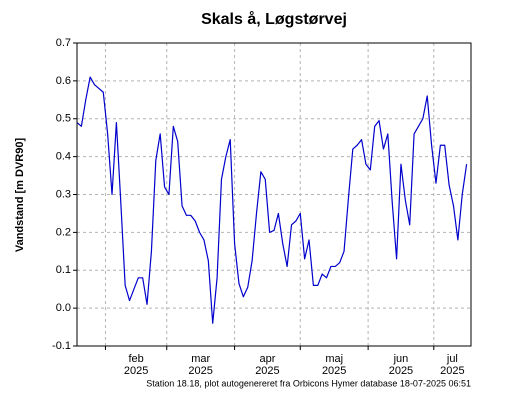 Image resolution: width=529 pixels, height=400 pixels. What do you see at coordinates (267, 359) in the screenshot?
I see `x-tick-label: apr` at bounding box center [267, 359].